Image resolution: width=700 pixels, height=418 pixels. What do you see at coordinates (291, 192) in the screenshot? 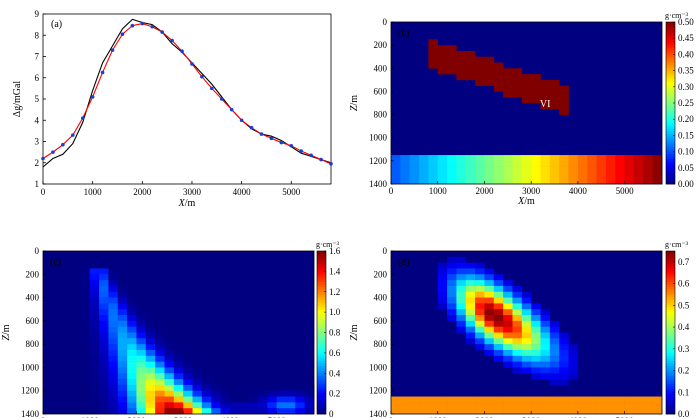
I see `x-tick-label: 5000` at bounding box center [291, 192].